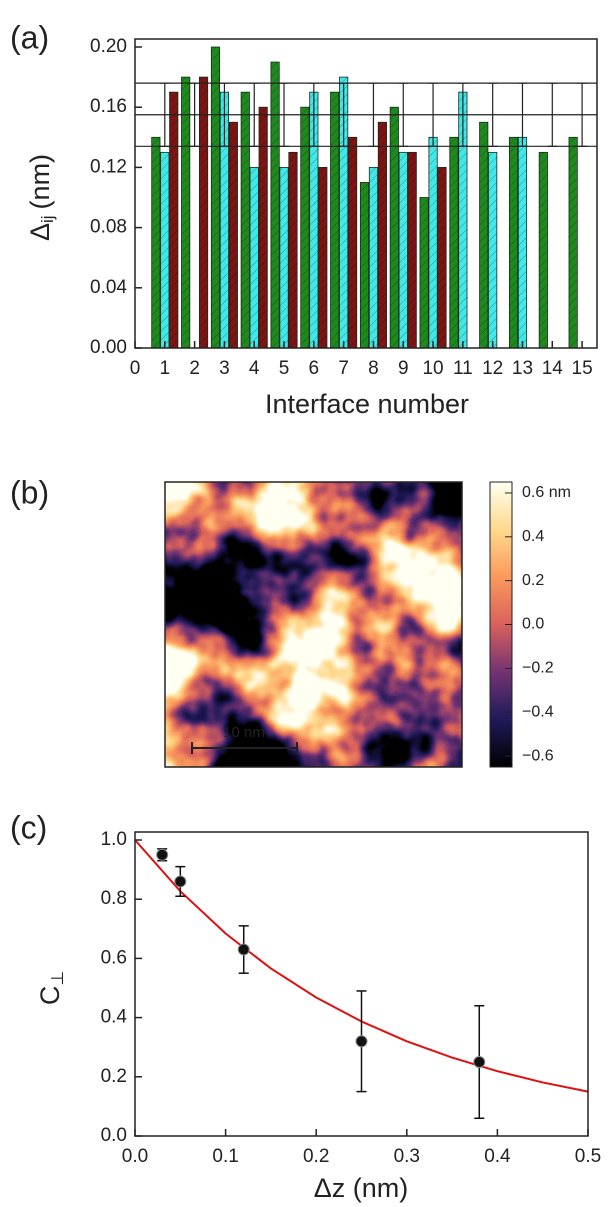 This screenshot has width=608, height=1207. I want to click on x-tick-label: 9, so click(403, 368).